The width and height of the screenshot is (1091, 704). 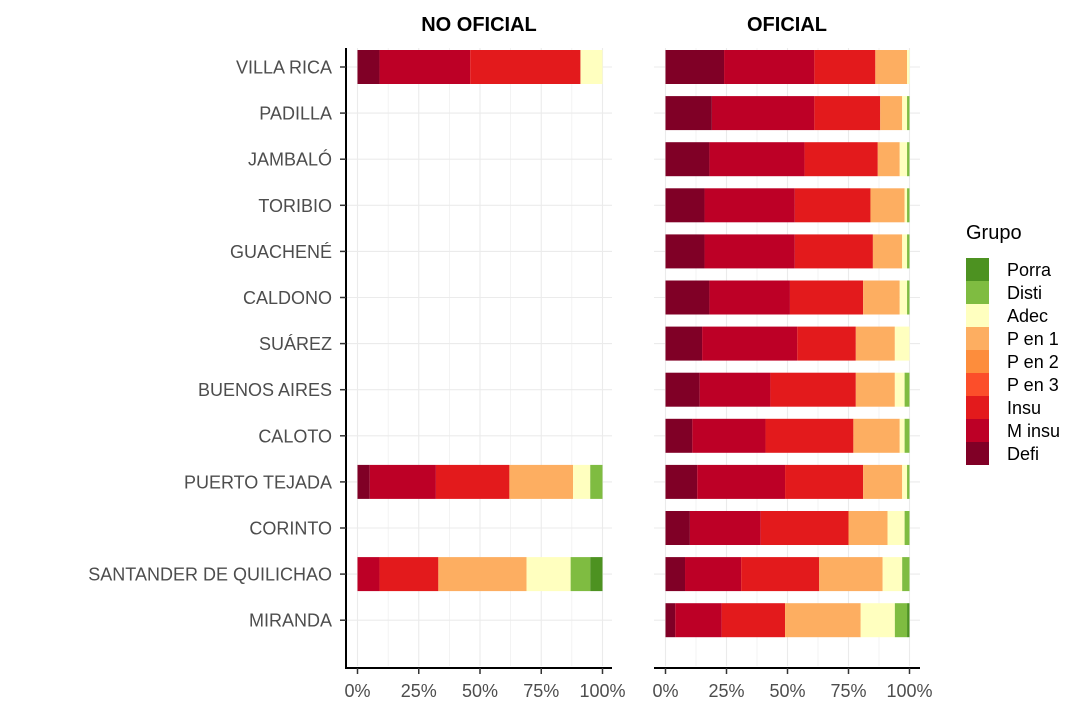 I want to click on bar-segment-miranda-defi, so click(x=670, y=620).